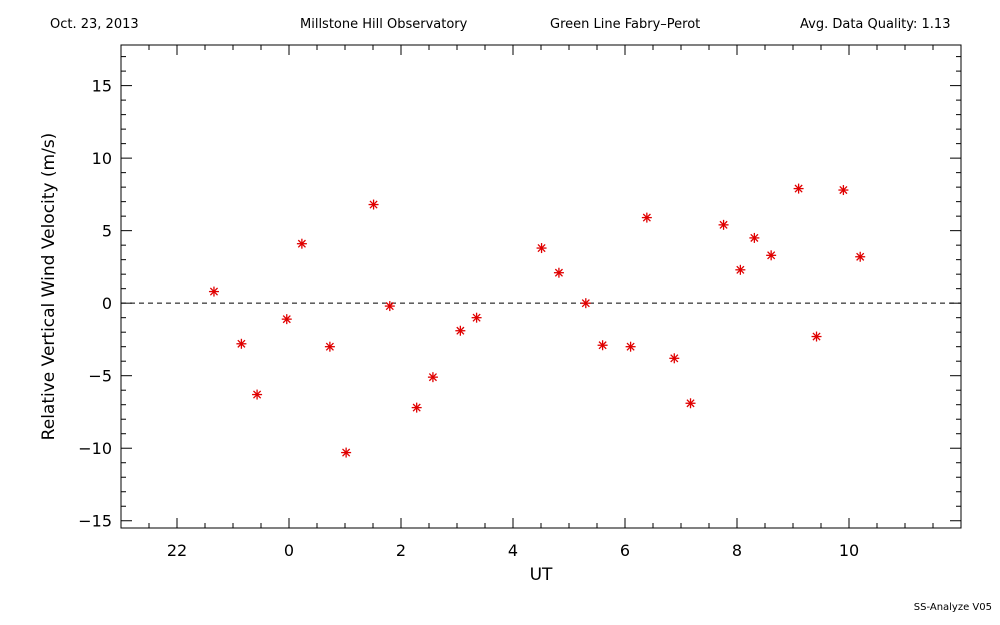  I want to click on x-tick-label: 0, so click(289, 550).